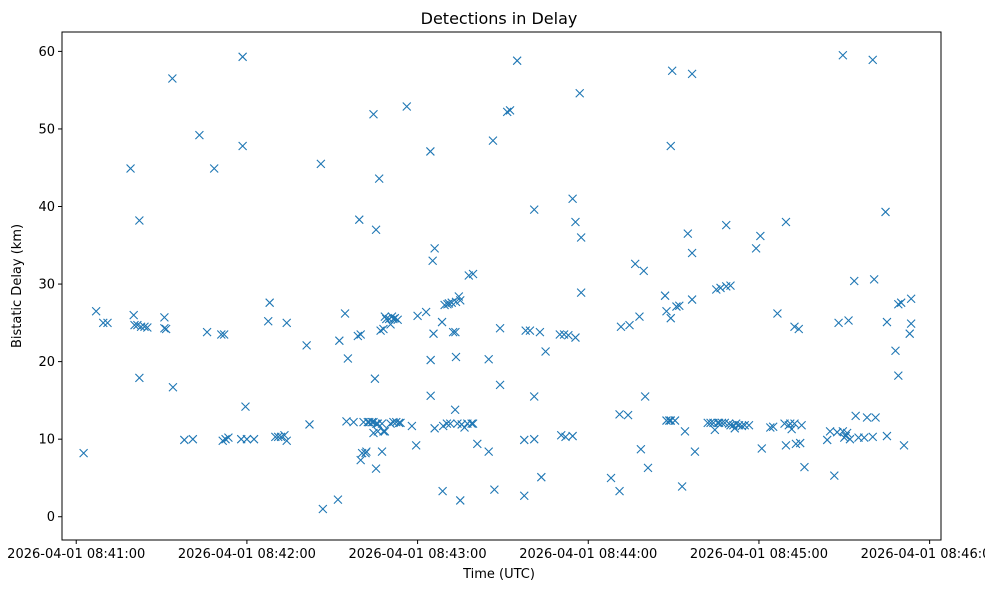  Describe the element at coordinates (498, 574) in the screenshot. I see `x-axis-label: Time (UTC)` at that location.